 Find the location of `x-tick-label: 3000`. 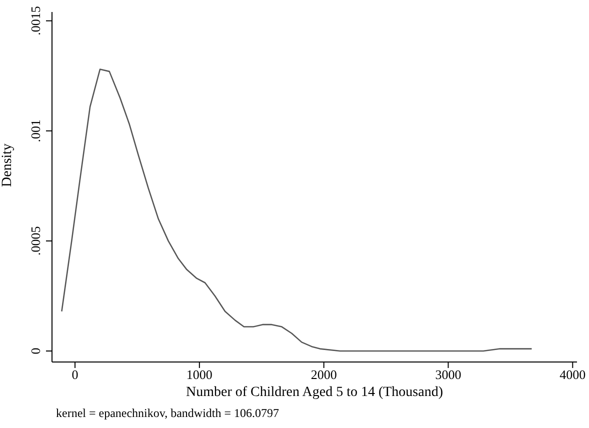

x-tick-label: 3000 is located at coordinates (448, 374).